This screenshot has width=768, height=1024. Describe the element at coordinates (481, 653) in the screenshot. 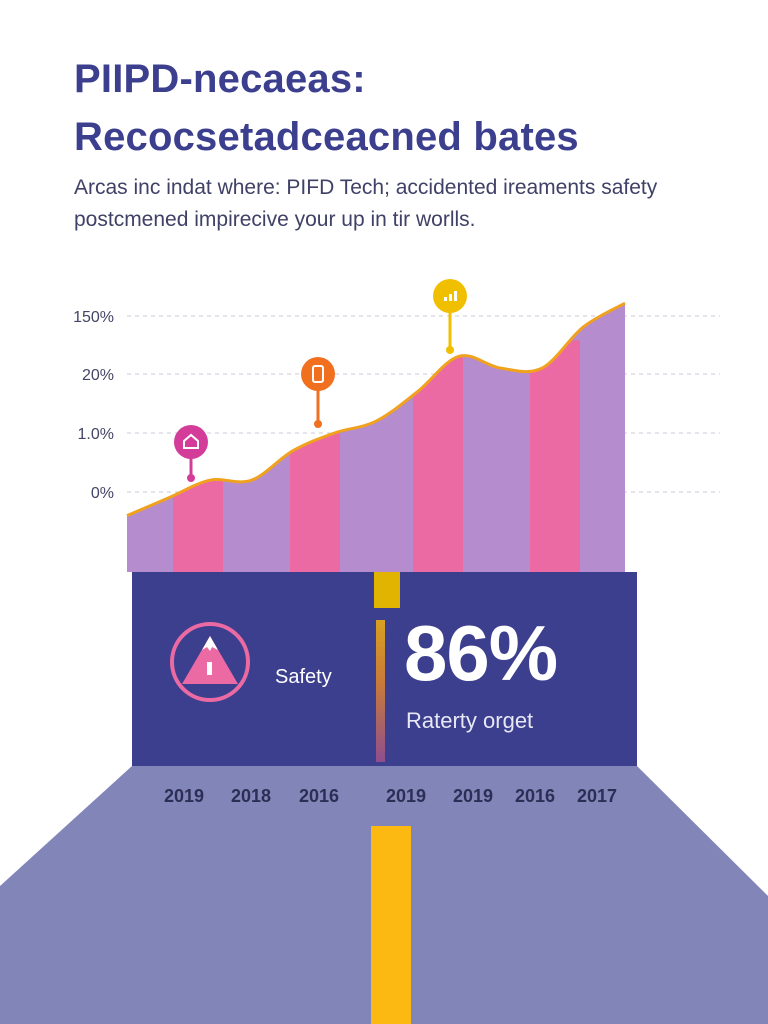

I see `stat-value: 86%` at that location.